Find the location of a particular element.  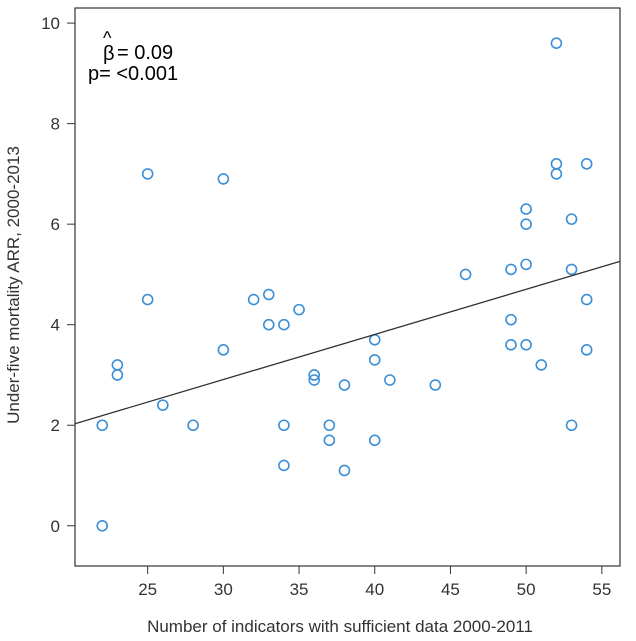

x-axis: 25 30 35 40 45 50 55 is located at coordinates (374, 582).